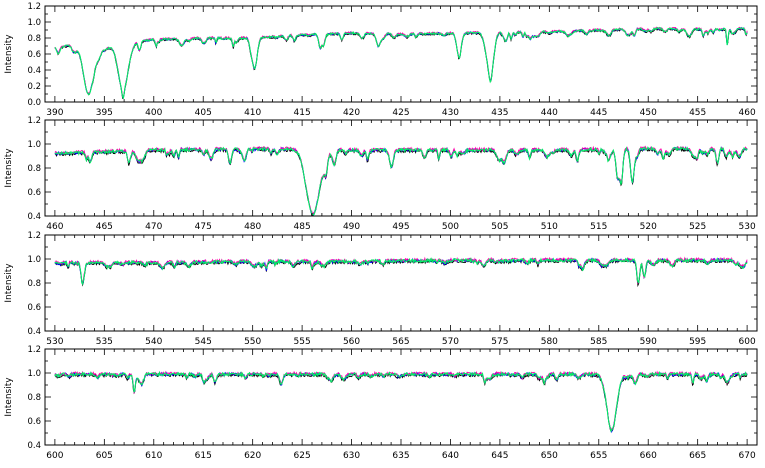  I want to click on x-tick-label: 485, so click(302, 227).